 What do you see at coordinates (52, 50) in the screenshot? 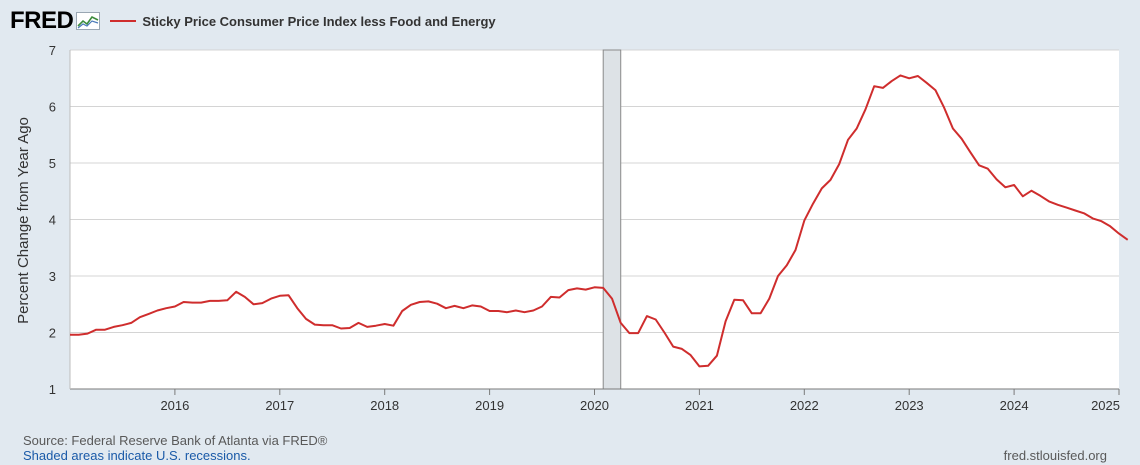
I see `y-tick-label: 7` at bounding box center [52, 50].